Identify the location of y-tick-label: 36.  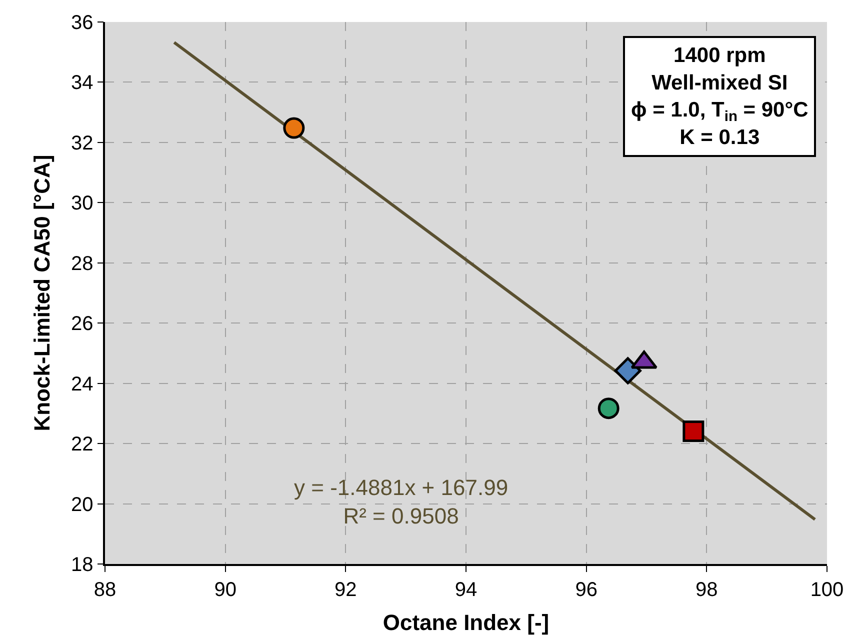
(82, 23).